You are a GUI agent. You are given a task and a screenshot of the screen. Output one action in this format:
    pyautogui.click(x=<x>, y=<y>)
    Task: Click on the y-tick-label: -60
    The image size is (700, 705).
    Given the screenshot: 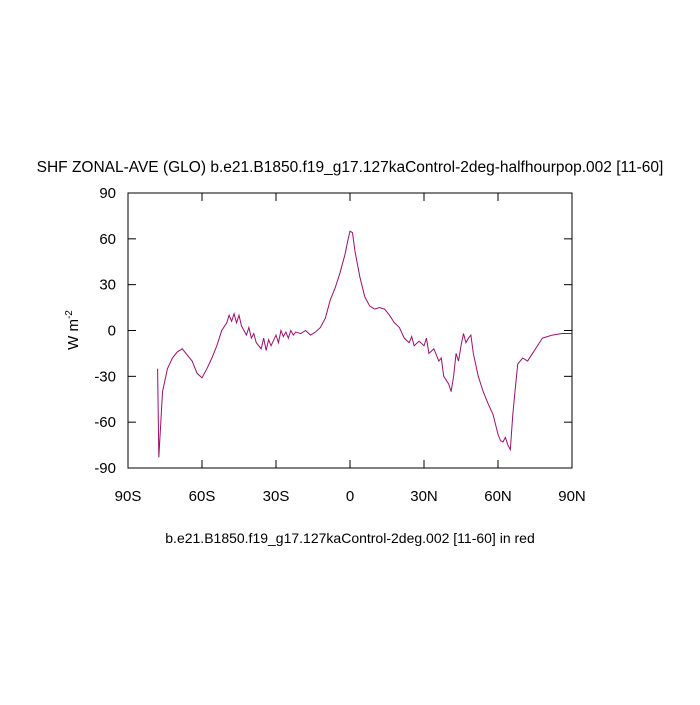 What is the action you would take?
    pyautogui.click(x=105, y=422)
    